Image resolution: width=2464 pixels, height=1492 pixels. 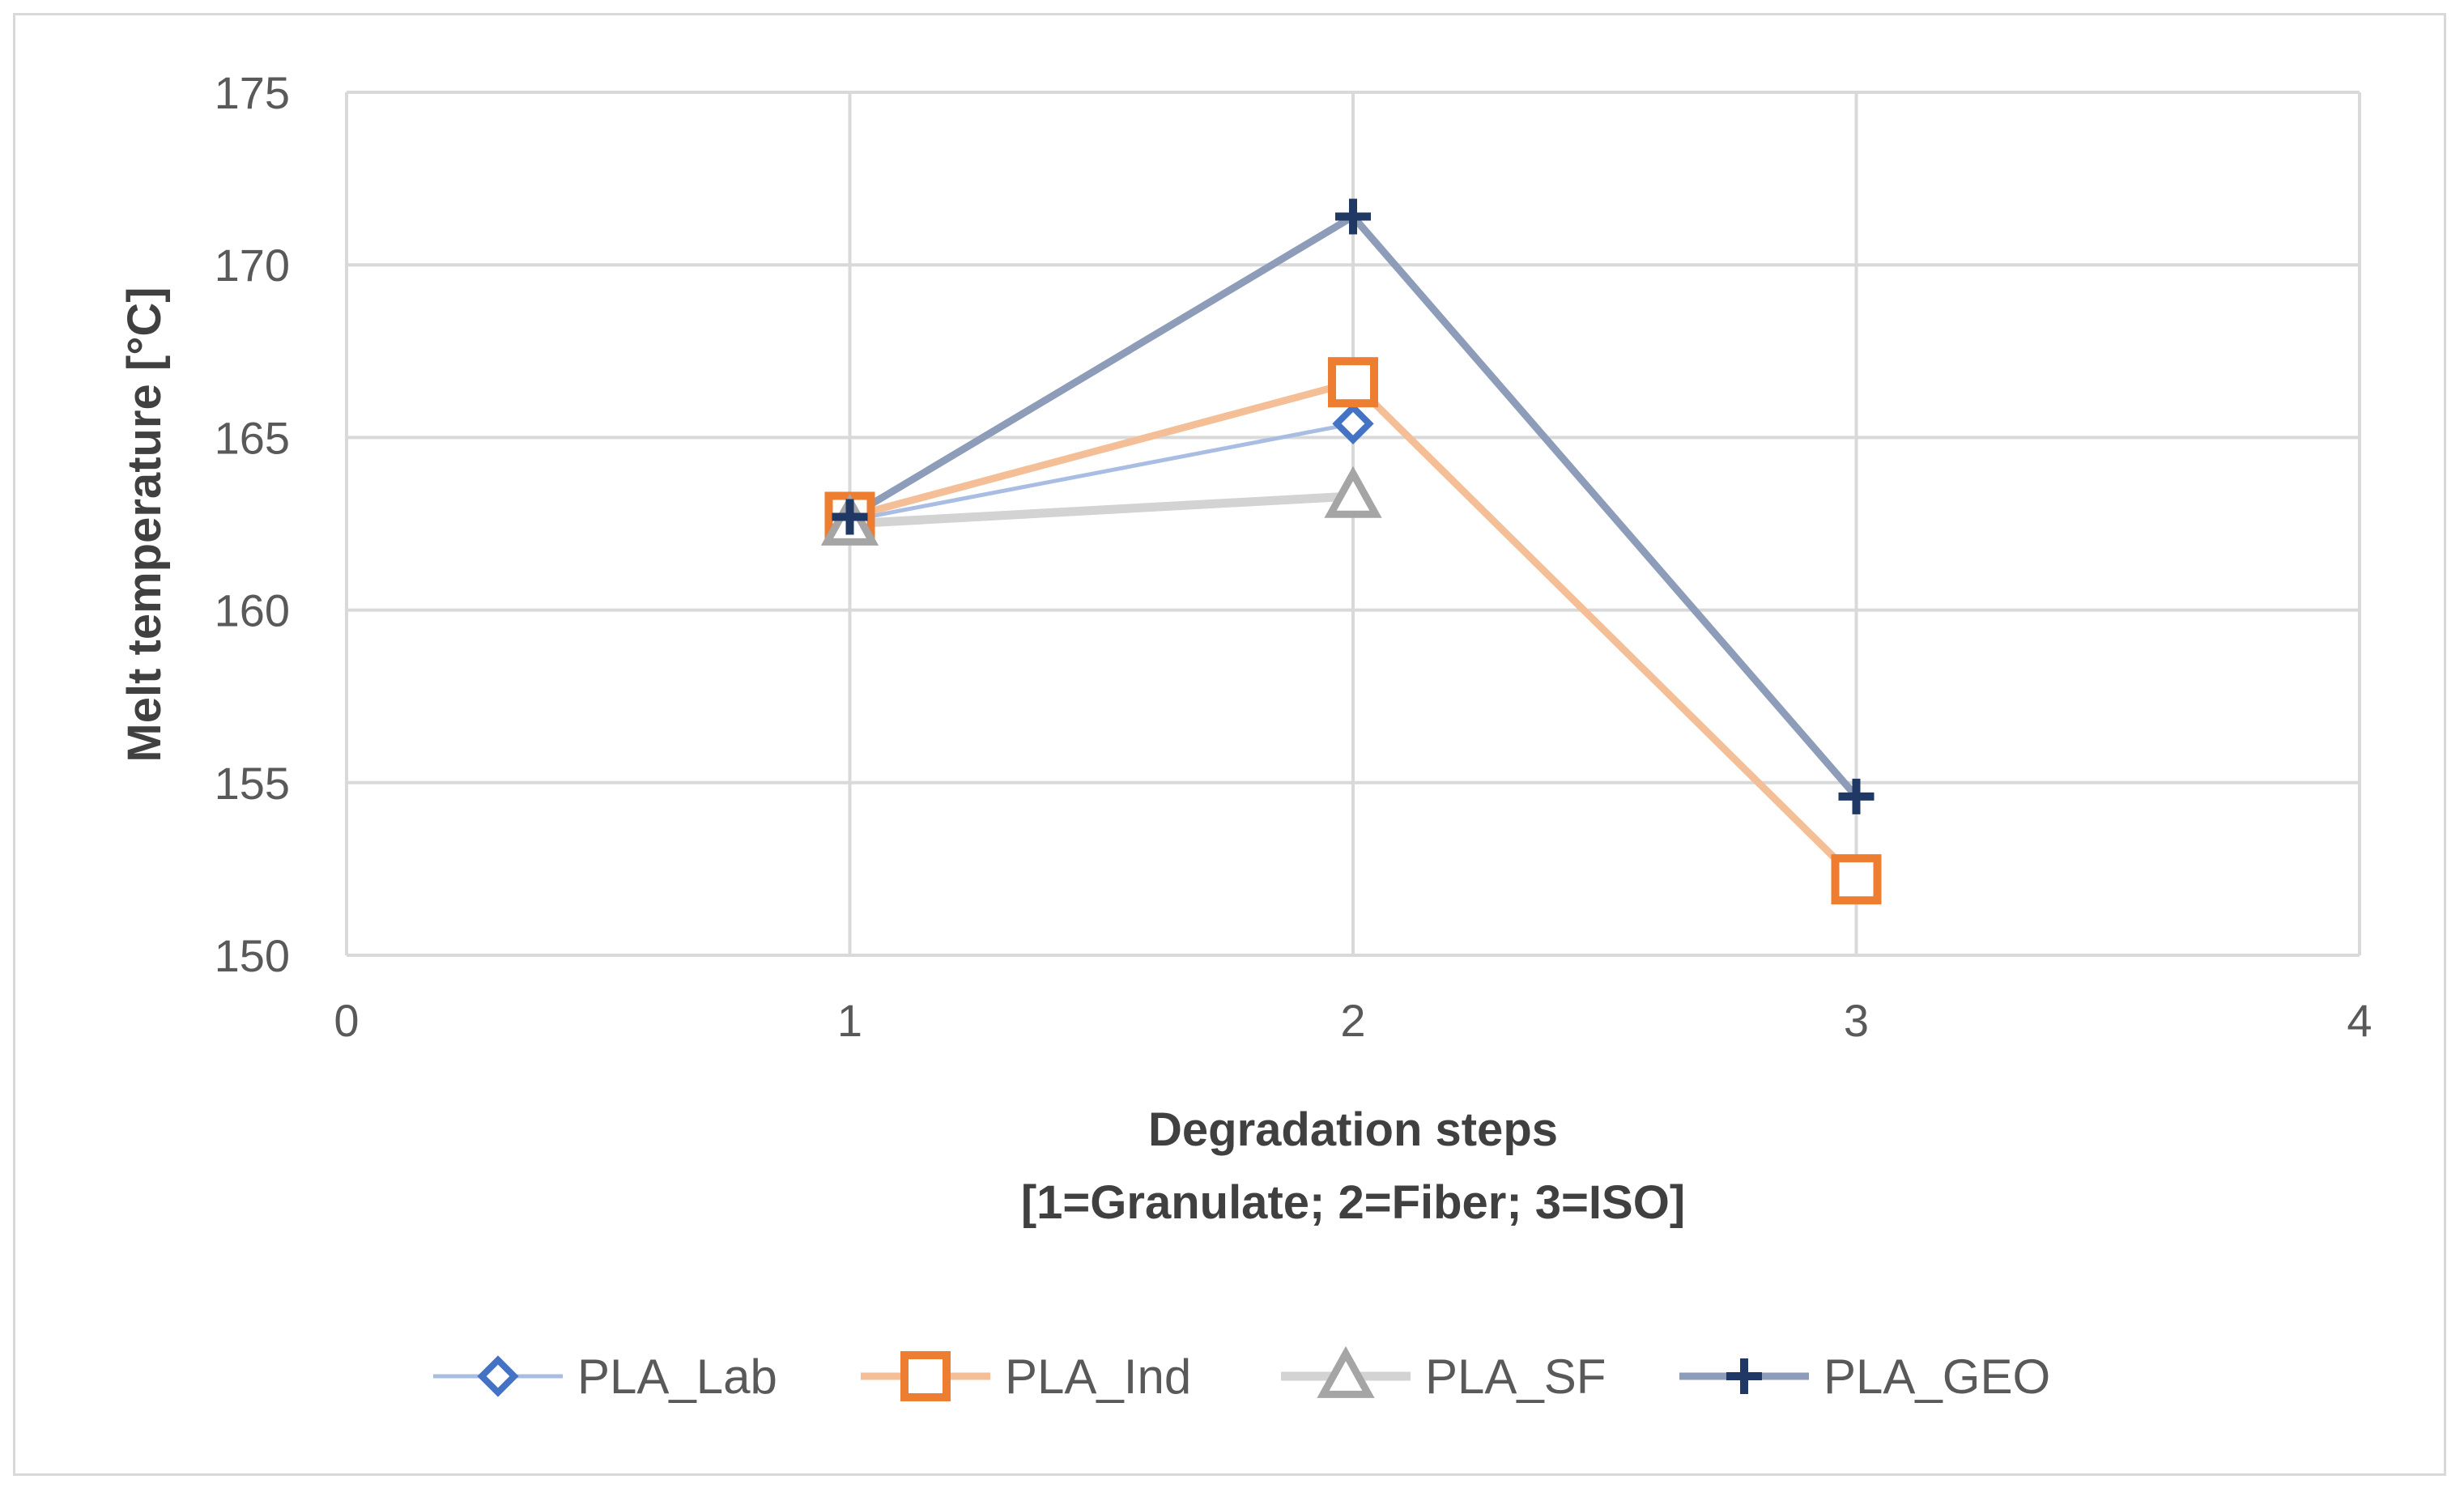 I want to click on data-point-pla-sf, so click(x=1353, y=492).